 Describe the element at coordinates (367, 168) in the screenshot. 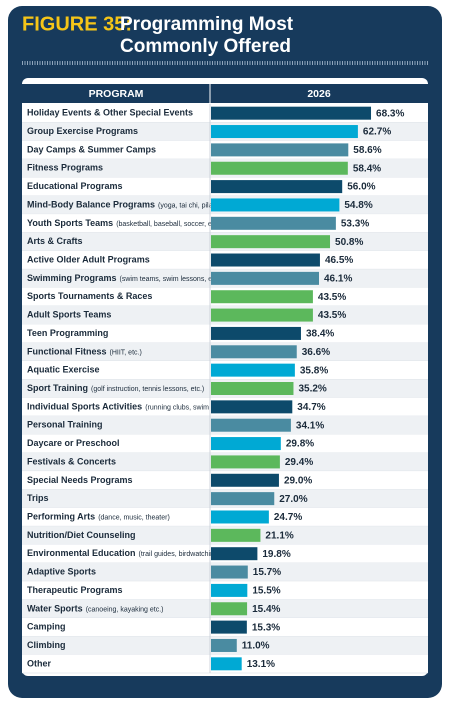

I see `value-label: 58.4%` at that location.